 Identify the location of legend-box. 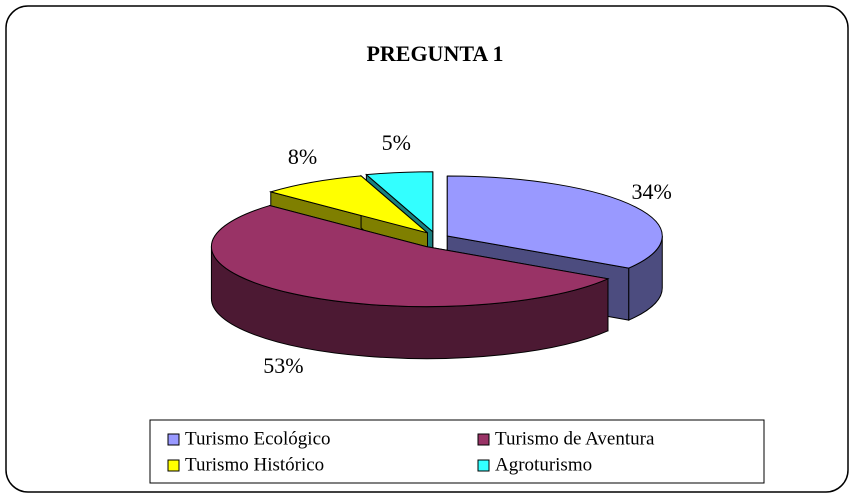
(457, 451).